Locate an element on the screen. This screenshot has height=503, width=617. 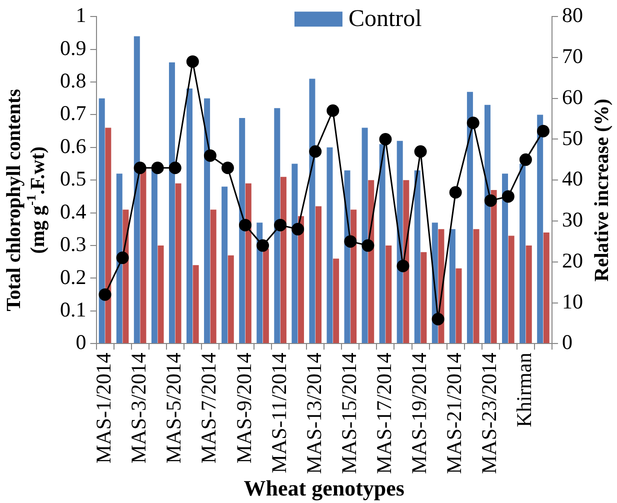
y2-tick-label: 70 is located at coordinates (572, 56).